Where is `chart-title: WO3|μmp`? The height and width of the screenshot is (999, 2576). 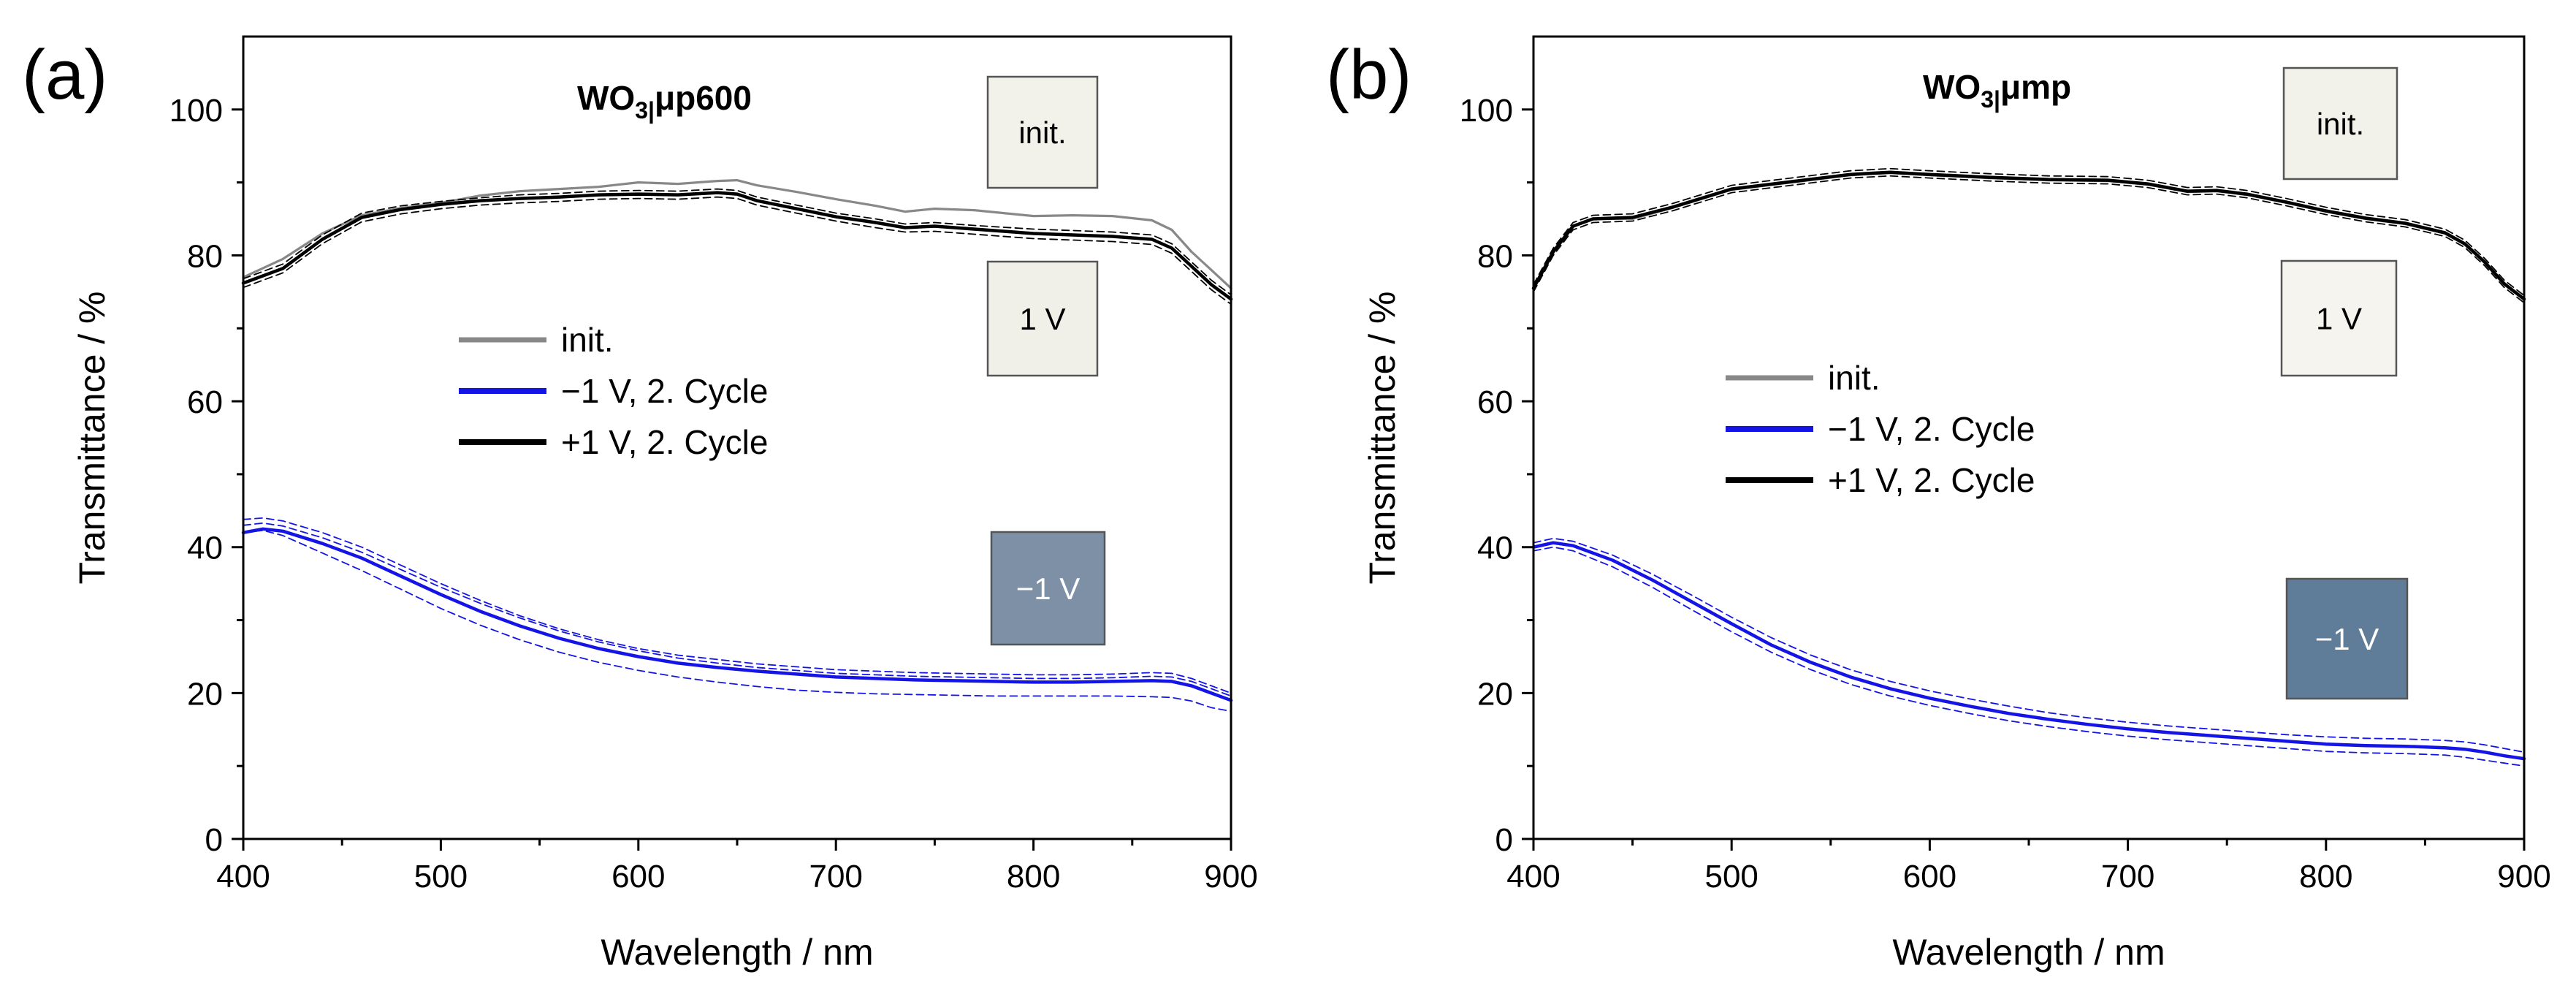 chart-title: WO3|μmp is located at coordinates (1997, 90).